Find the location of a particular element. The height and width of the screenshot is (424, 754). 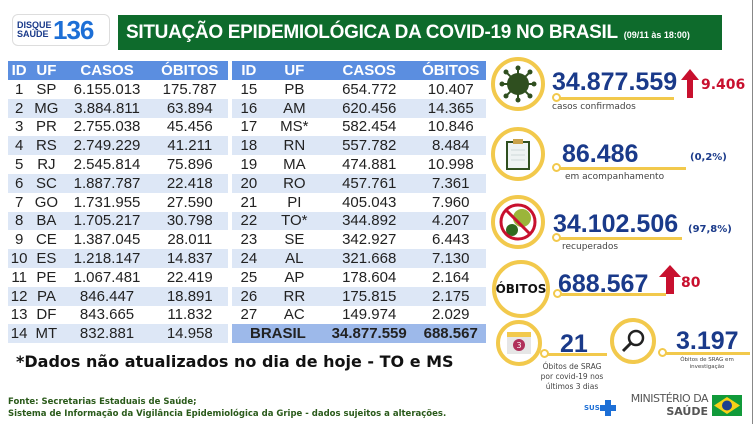

table-cell: 7 is located at coordinates (19, 202).